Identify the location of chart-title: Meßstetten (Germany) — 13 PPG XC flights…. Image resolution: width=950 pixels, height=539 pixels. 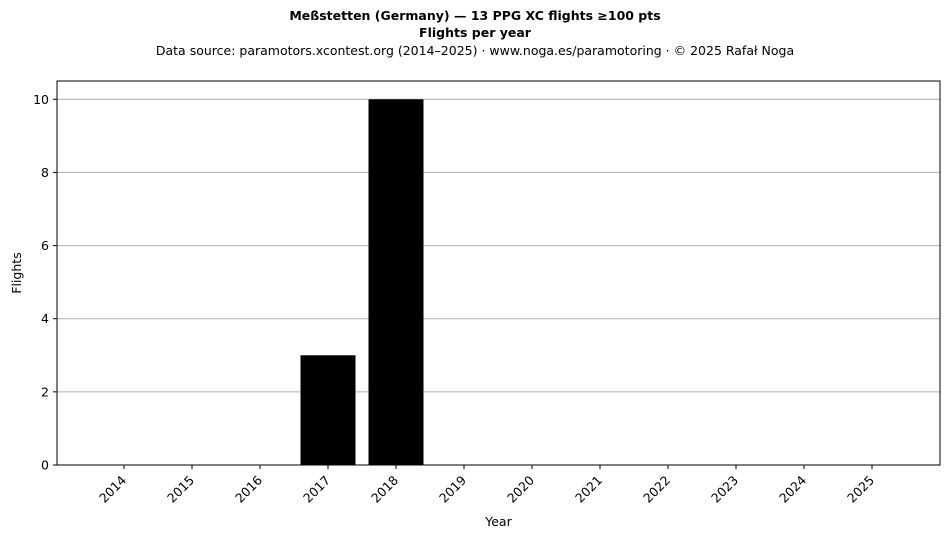
(475, 15).